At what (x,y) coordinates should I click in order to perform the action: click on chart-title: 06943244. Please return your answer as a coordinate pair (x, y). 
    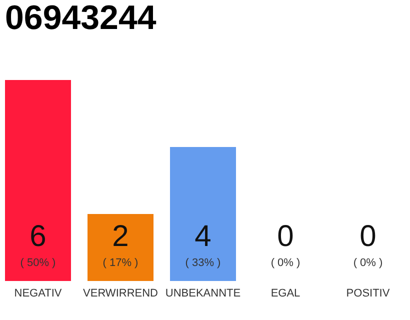
    Looking at the image, I should click on (80, 18).